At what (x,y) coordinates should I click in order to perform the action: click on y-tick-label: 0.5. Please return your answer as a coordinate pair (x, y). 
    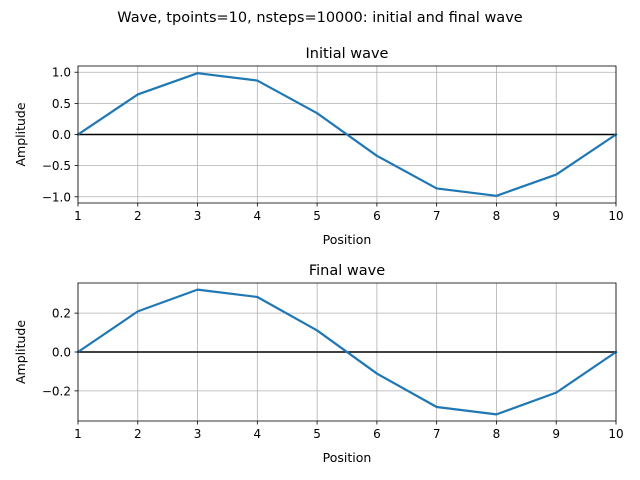
    Looking at the image, I should click on (61, 104).